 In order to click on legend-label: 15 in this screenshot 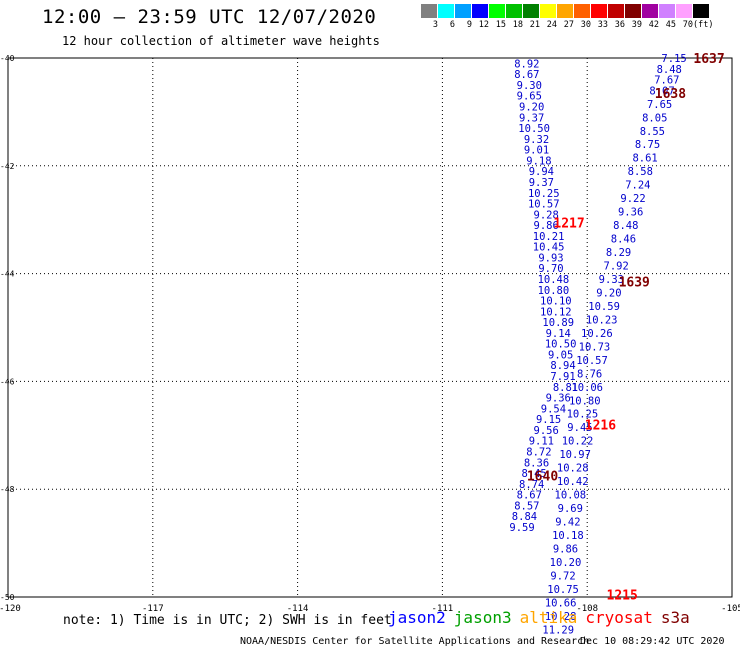, I will do `click(500, 25)`.